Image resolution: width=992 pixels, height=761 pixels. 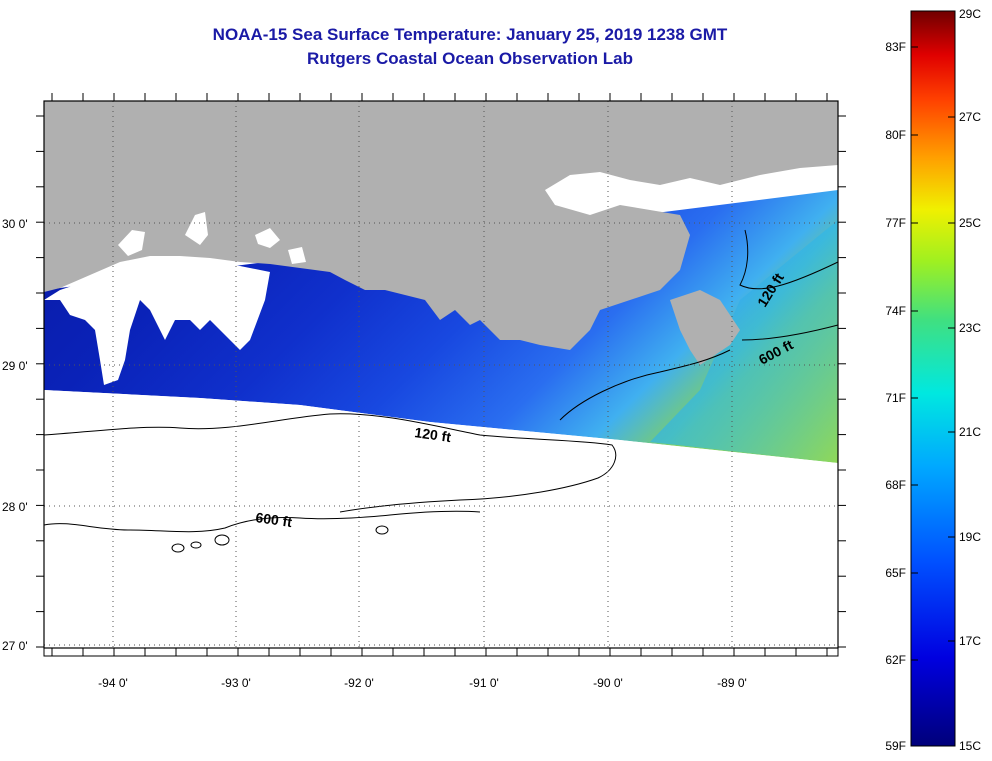 I want to click on lon-label: -91 0', so click(x=484, y=683).